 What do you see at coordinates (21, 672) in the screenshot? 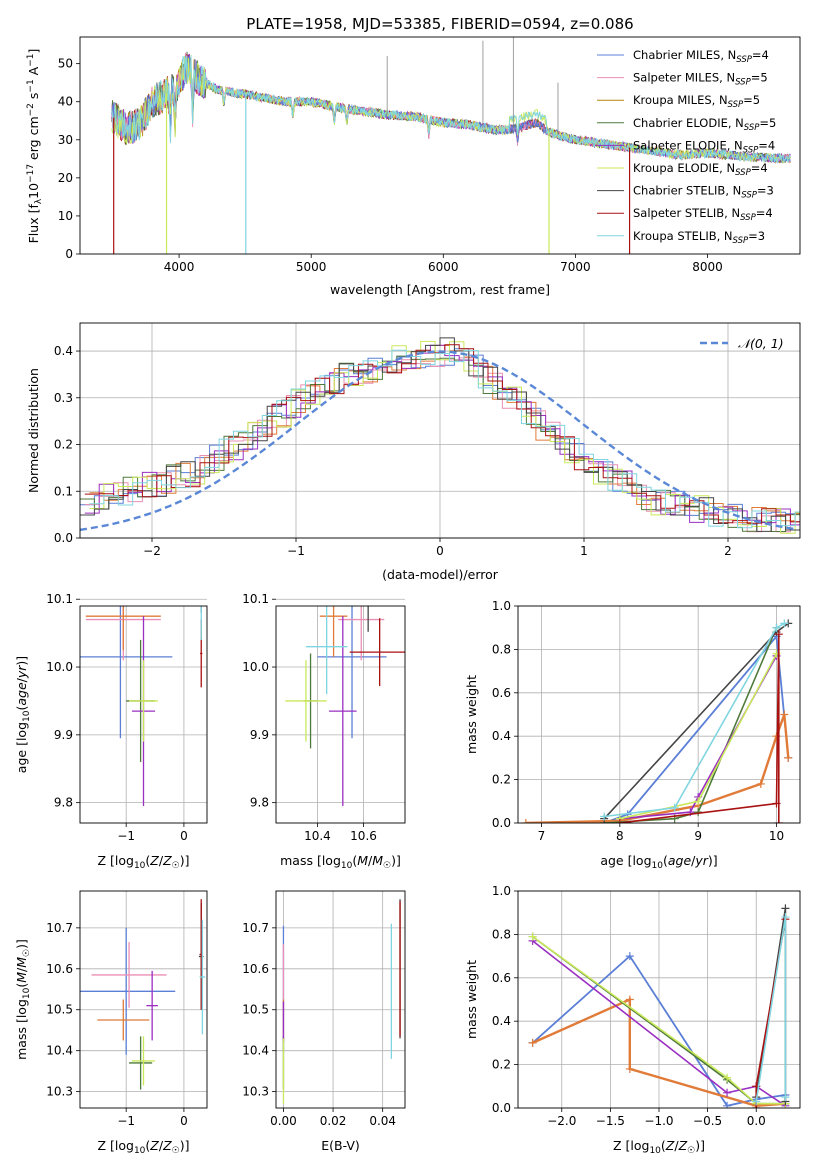
I see `label-part: yr` at bounding box center [21, 672].